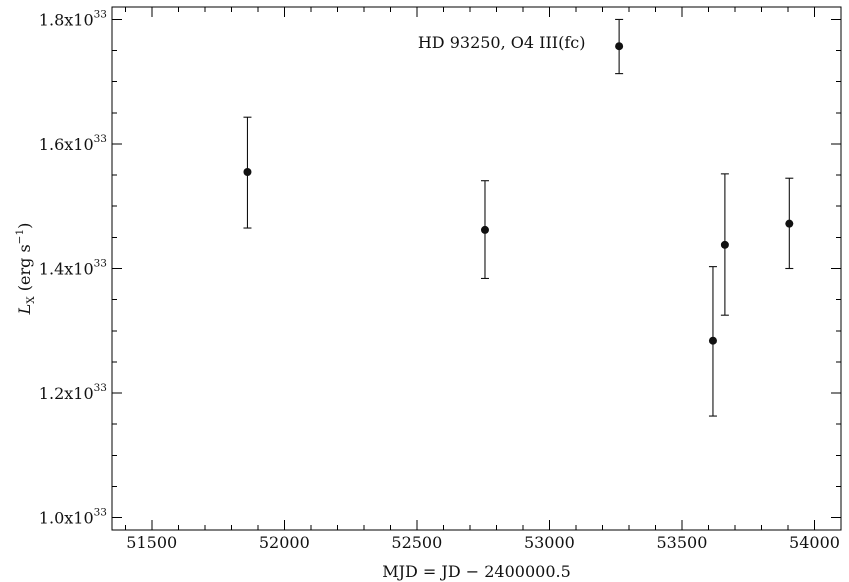 This screenshot has height=582, width=849. Describe the element at coordinates (681, 542) in the screenshot. I see `x-tick-label: 53500` at that location.